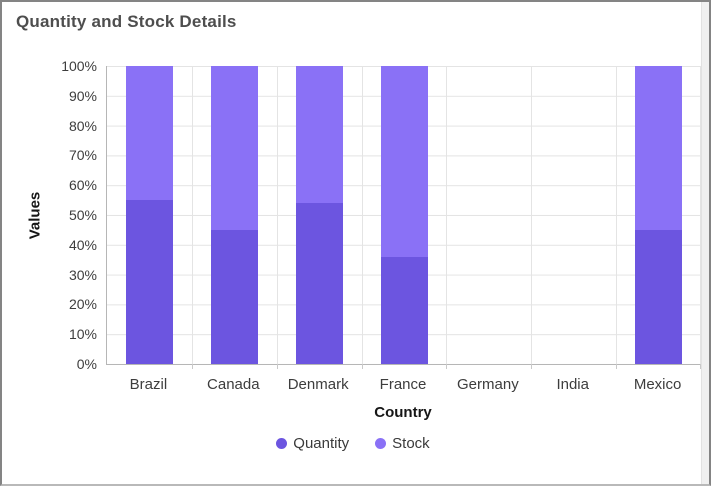  Describe the element at coordinates (82, 244) in the screenshot. I see `y-tick-label: 40%` at that location.